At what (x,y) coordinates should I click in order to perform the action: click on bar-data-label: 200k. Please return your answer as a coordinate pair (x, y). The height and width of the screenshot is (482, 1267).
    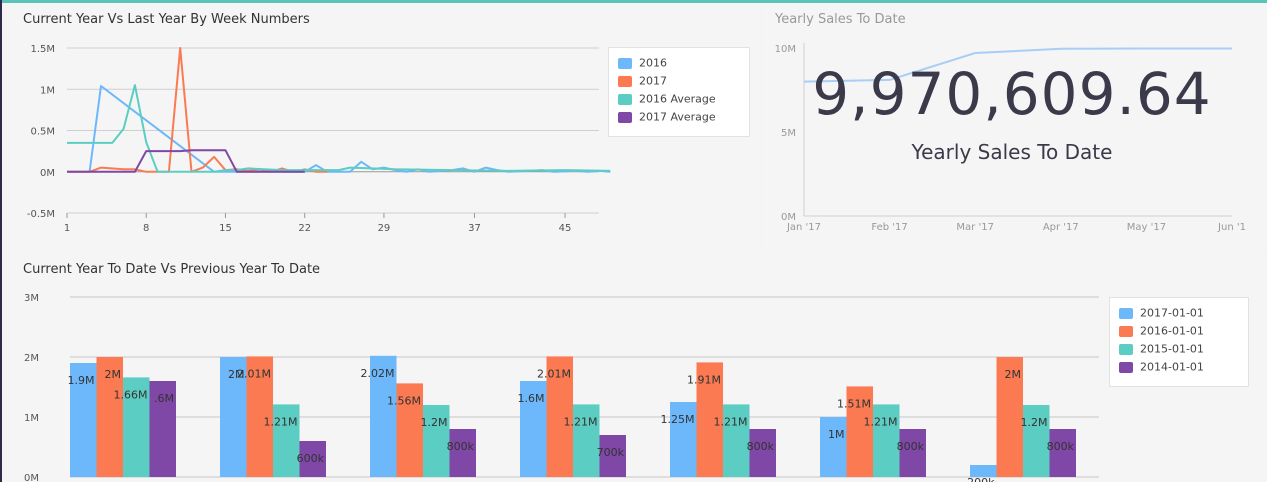
    Looking at the image, I should click on (981, 479).